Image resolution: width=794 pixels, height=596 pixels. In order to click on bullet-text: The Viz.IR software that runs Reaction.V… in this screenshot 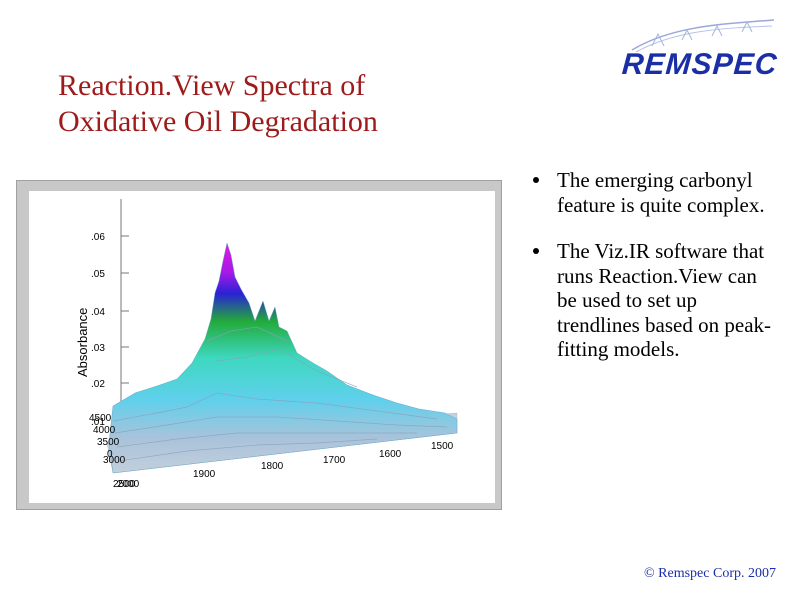, I will do `click(664, 300)`.